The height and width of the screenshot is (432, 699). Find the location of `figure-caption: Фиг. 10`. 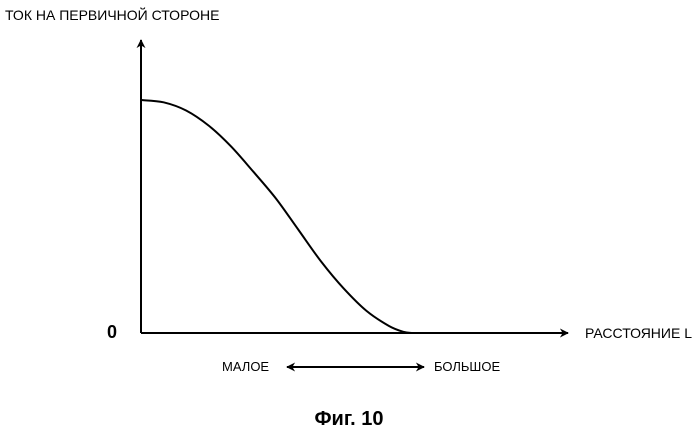

figure-caption: Фиг. 10 is located at coordinates (348, 419).